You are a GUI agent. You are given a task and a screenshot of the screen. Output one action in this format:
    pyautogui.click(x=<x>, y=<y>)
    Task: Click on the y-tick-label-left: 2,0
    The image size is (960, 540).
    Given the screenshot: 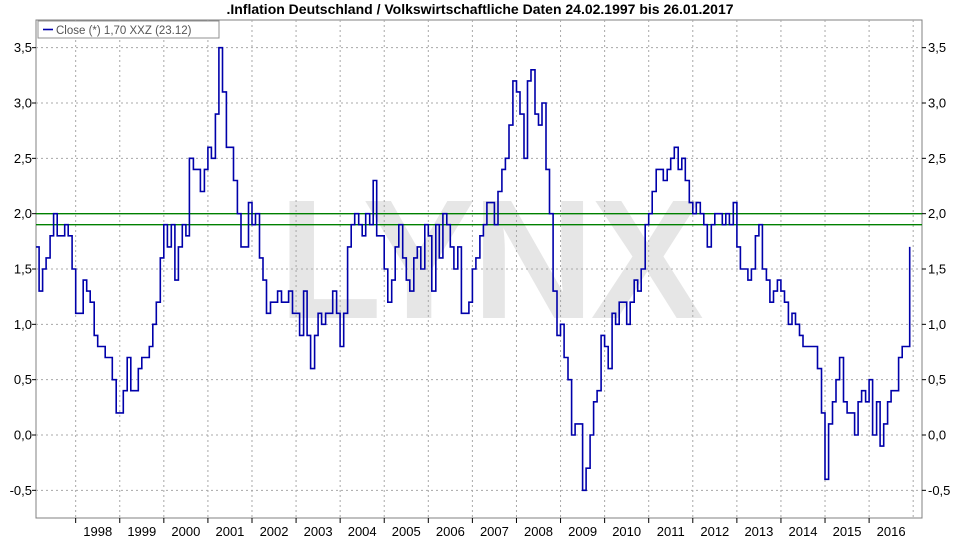 What is the action you would take?
    pyautogui.click(x=23, y=213)
    